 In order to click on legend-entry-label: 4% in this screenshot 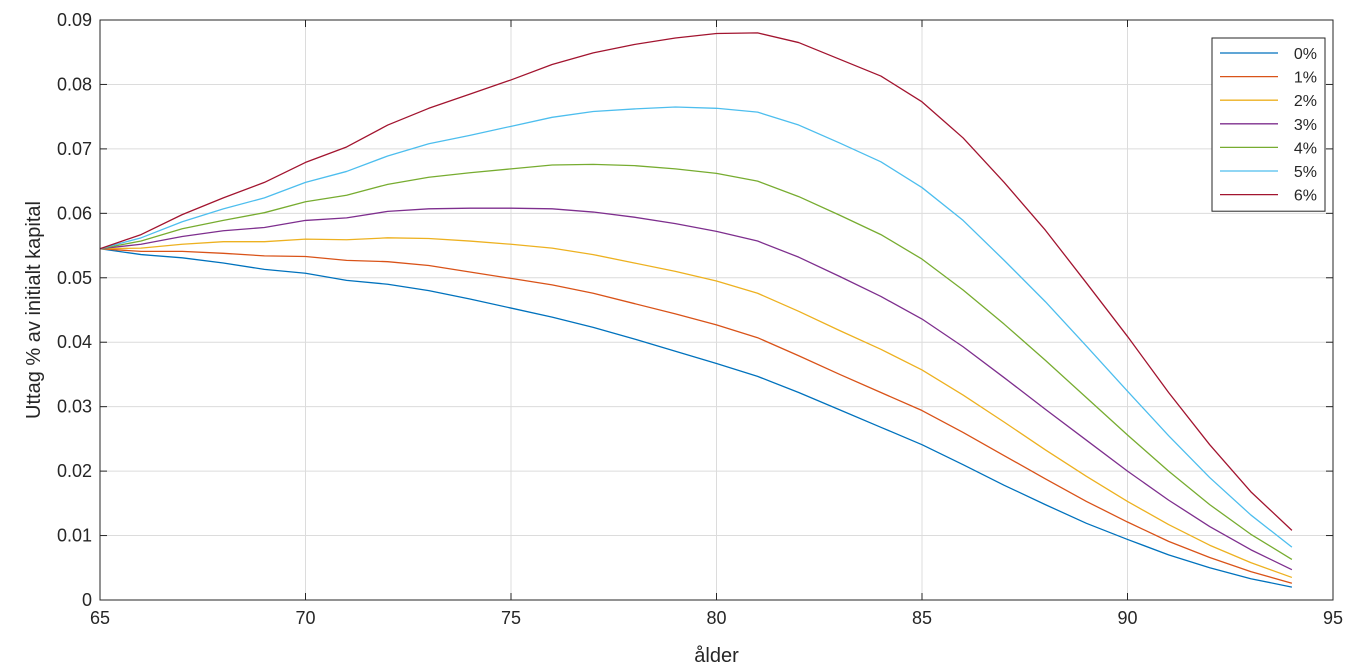, I will do `click(1305, 148)`.